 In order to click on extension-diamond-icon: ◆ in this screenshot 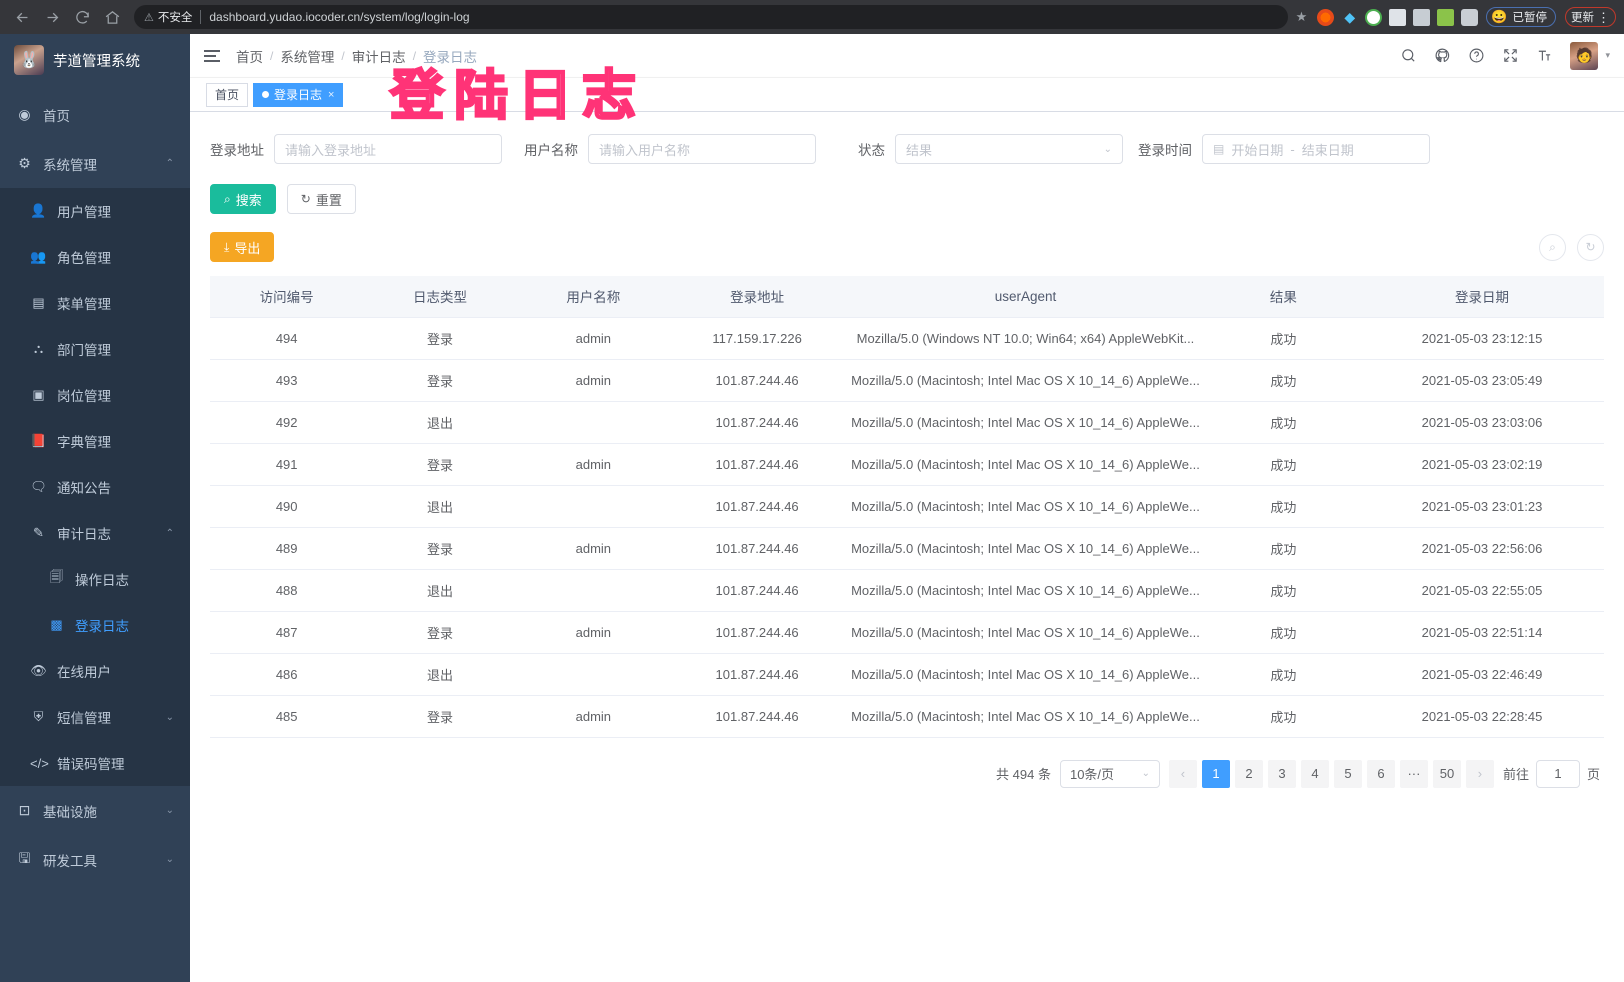, I will do `click(1350, 16)`.